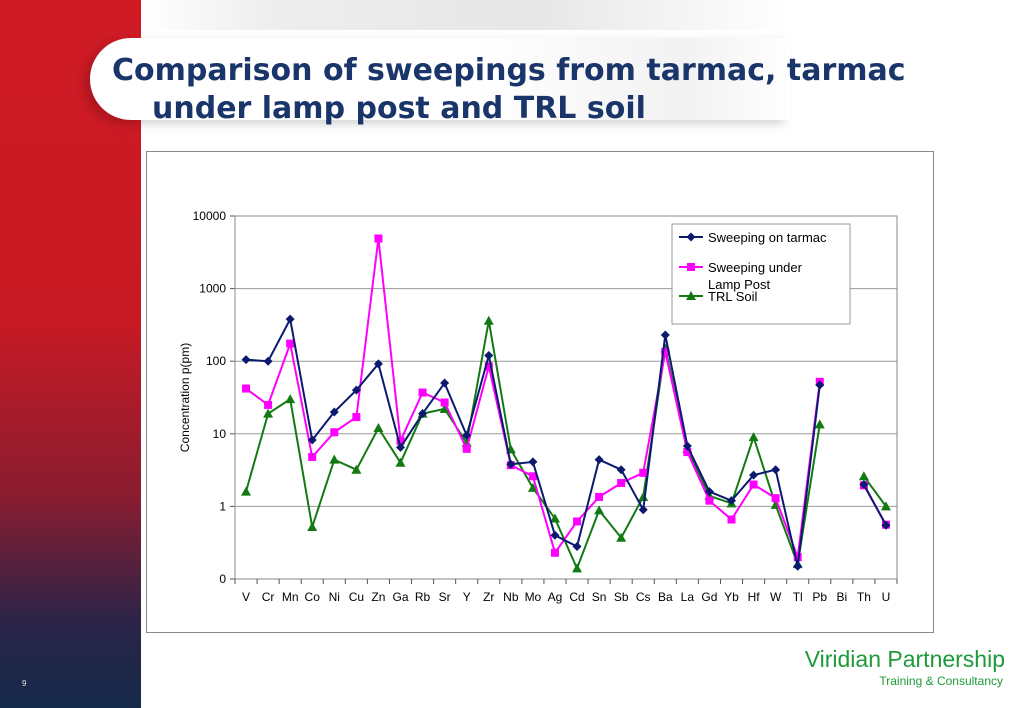 Image resolution: width=1023 pixels, height=708 pixels. I want to click on x-tick-label: Ba, so click(665, 597).